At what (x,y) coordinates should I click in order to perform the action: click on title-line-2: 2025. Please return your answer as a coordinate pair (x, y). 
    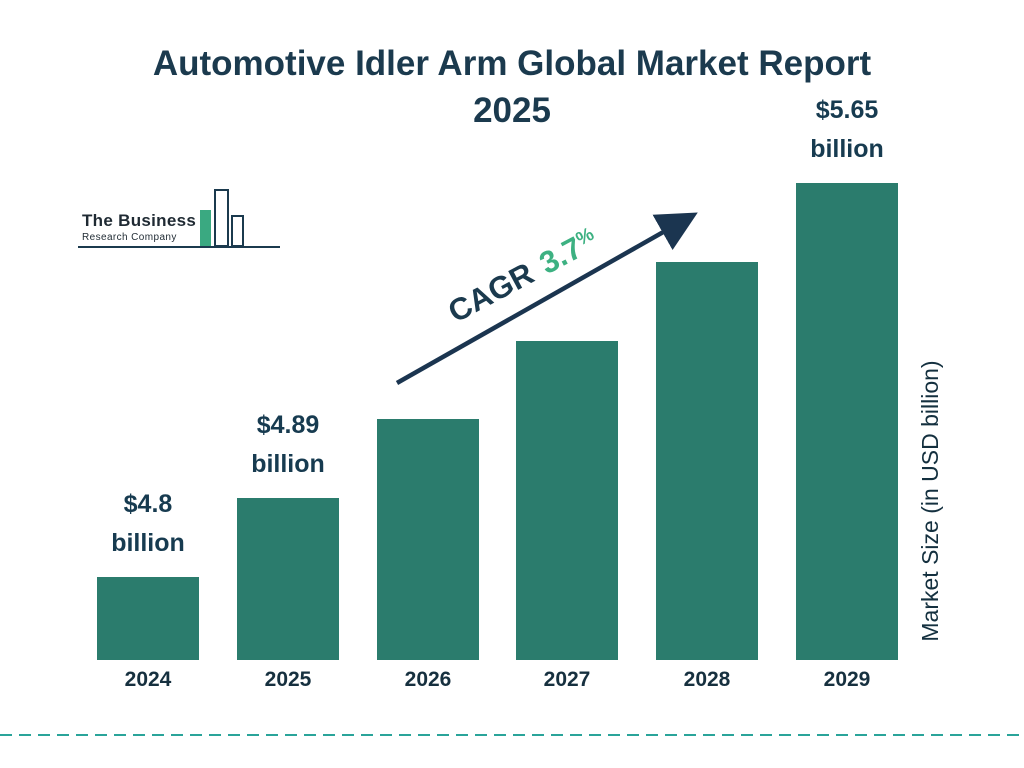
    Looking at the image, I should click on (512, 110).